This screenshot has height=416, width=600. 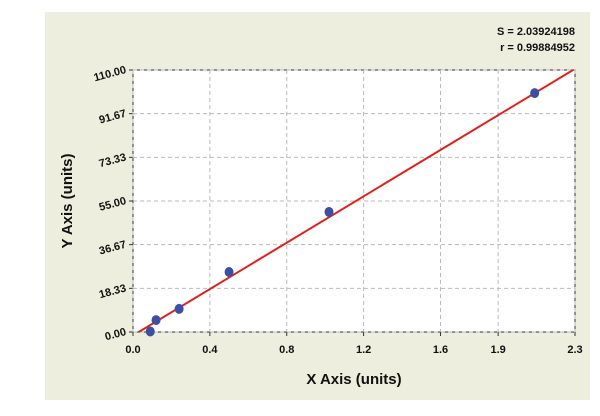 What do you see at coordinates (286, 350) in the screenshot?
I see `x-tick-label: 0.8` at bounding box center [286, 350].